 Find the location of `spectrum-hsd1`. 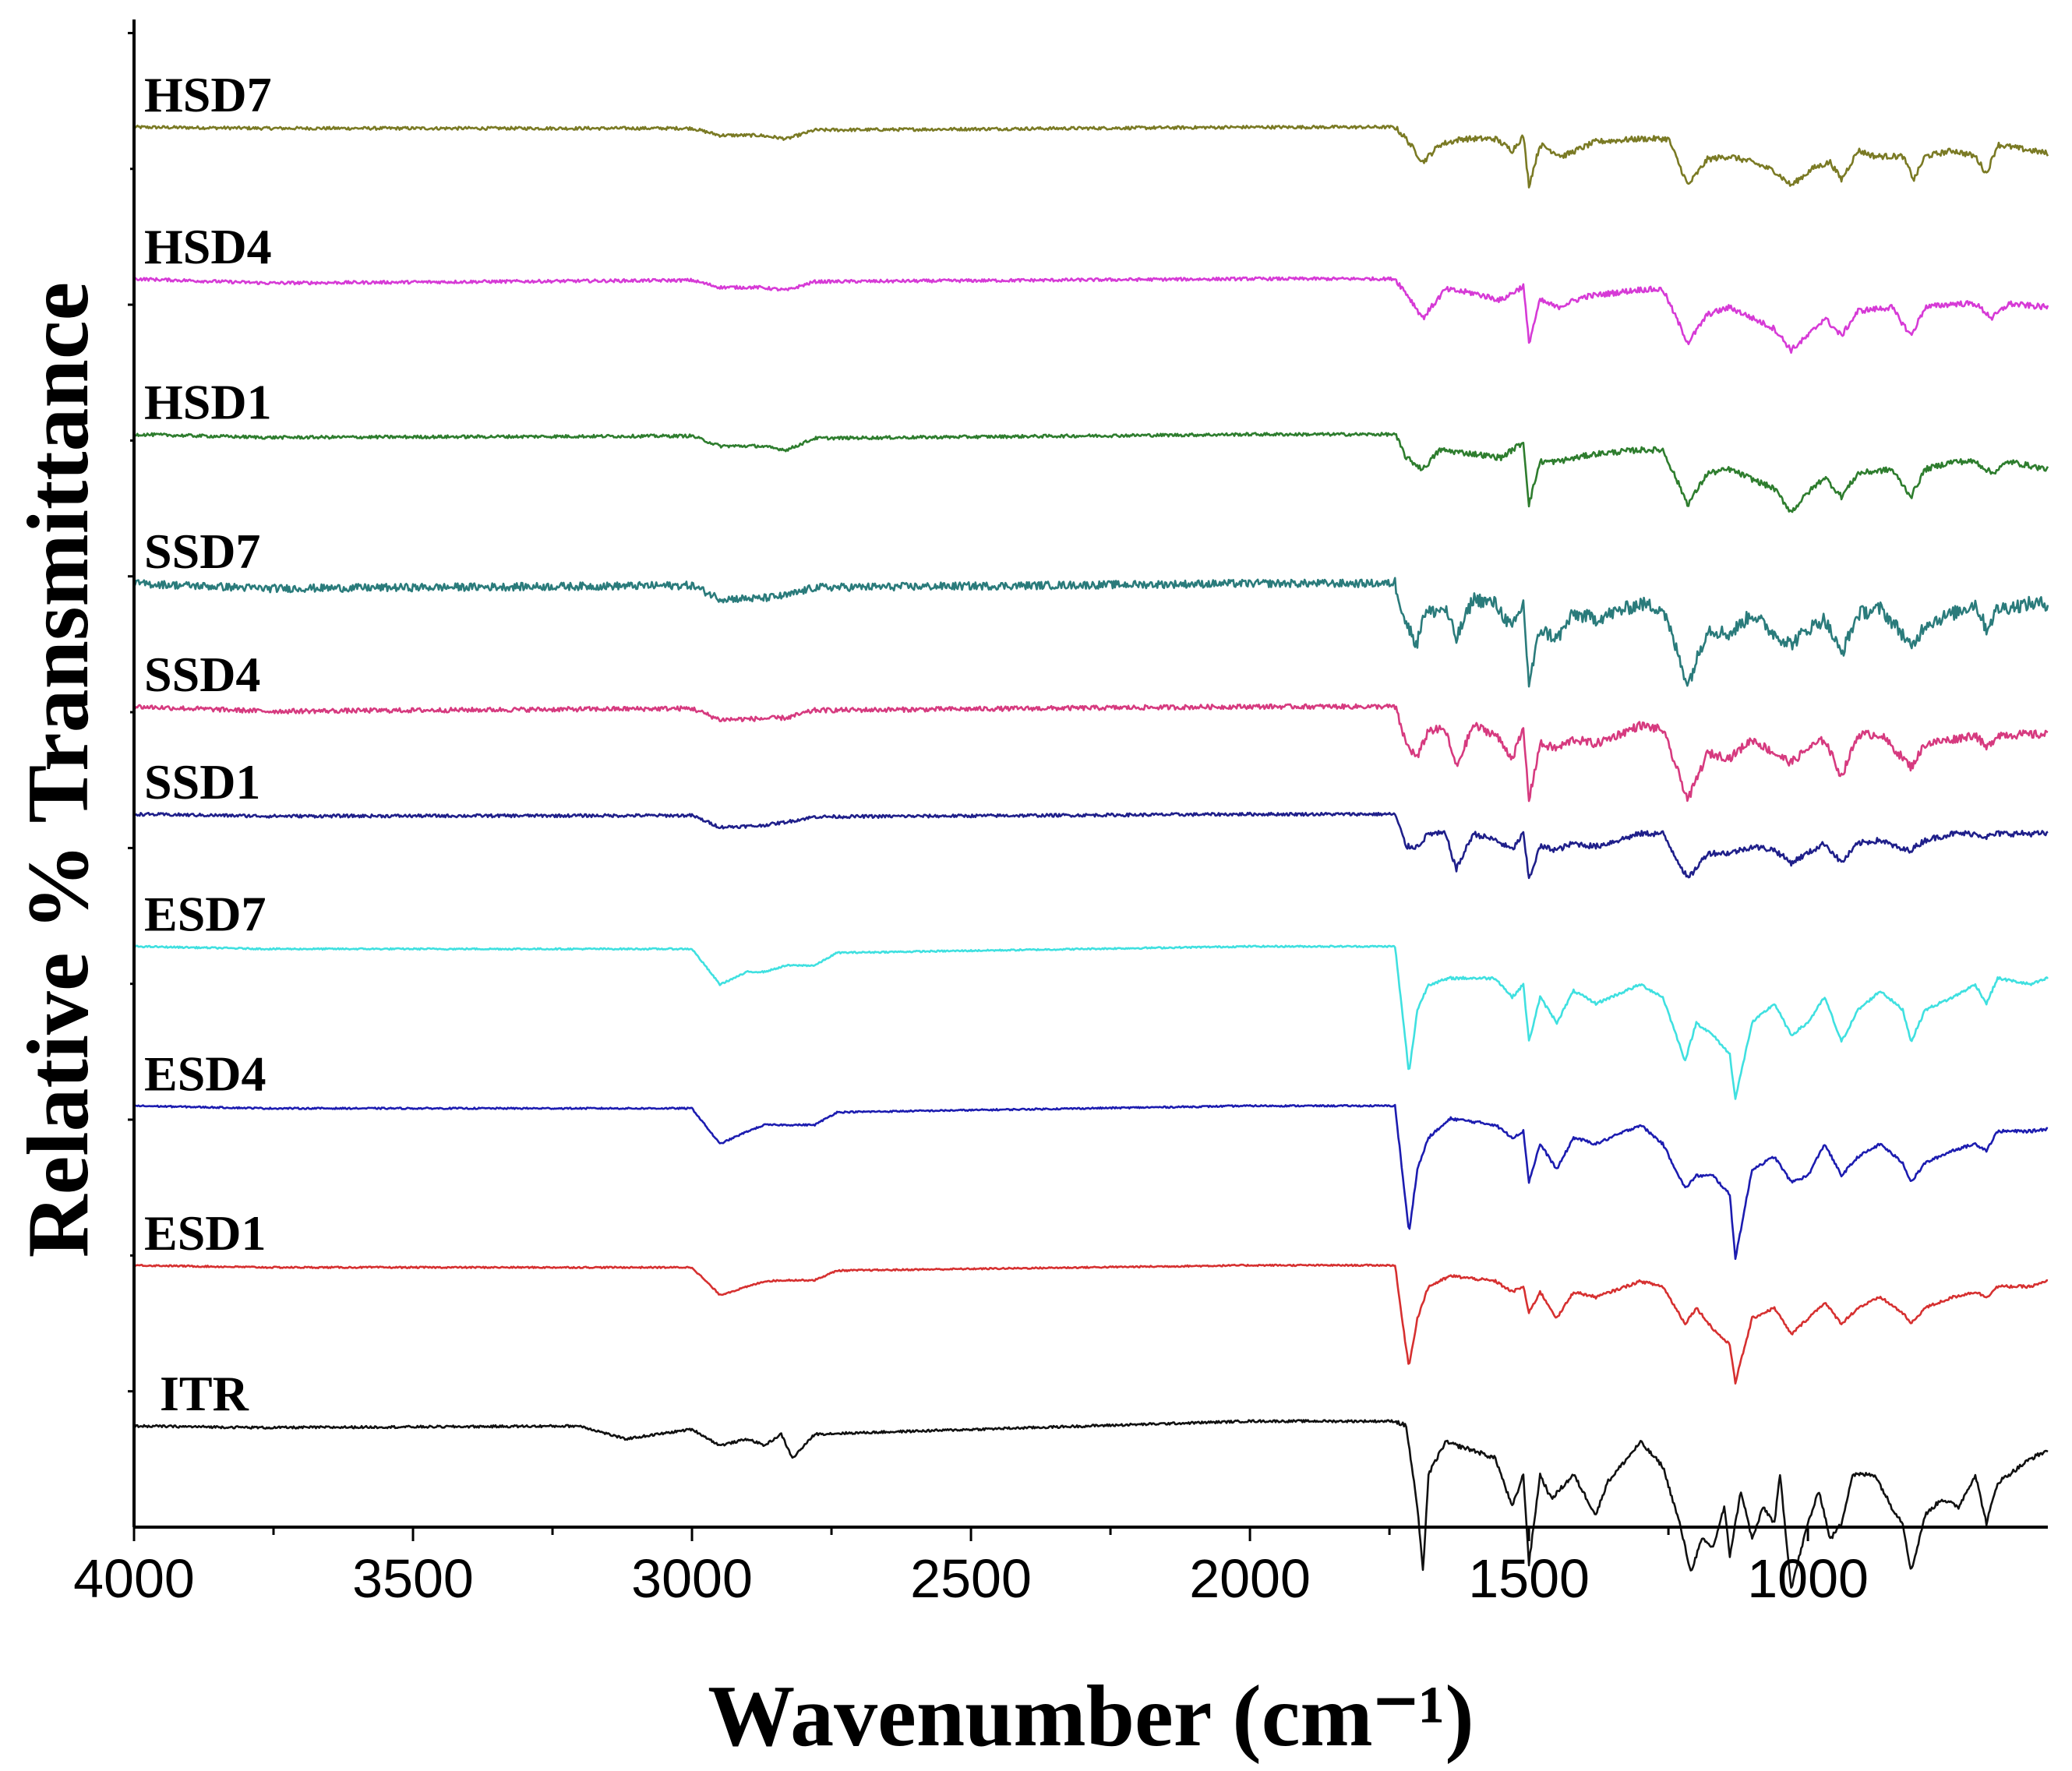

spectrum-hsd1 is located at coordinates (1091, 472).